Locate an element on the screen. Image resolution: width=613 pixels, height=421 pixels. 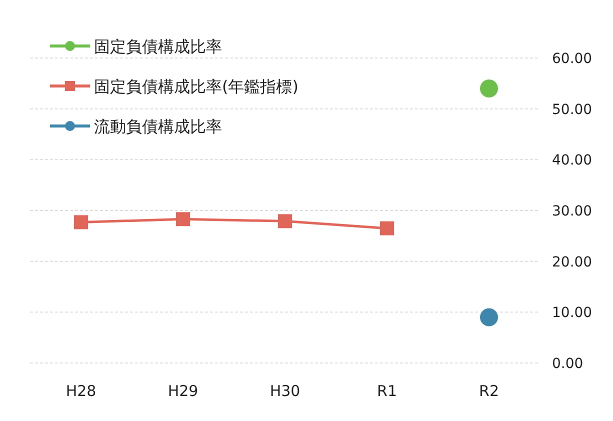
y-tick-label: 10.00 is located at coordinates (572, 313).